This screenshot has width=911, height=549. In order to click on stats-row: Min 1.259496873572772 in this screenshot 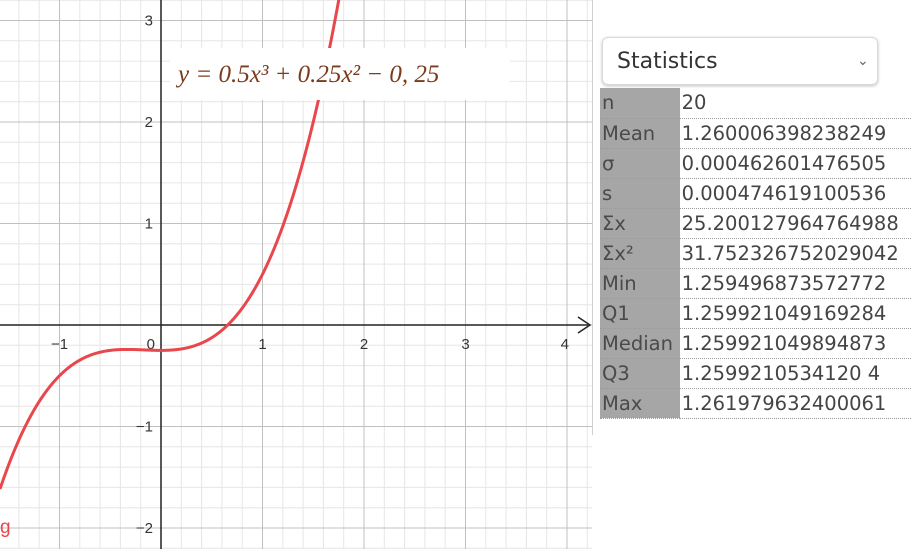, I will do `click(755, 283)`.